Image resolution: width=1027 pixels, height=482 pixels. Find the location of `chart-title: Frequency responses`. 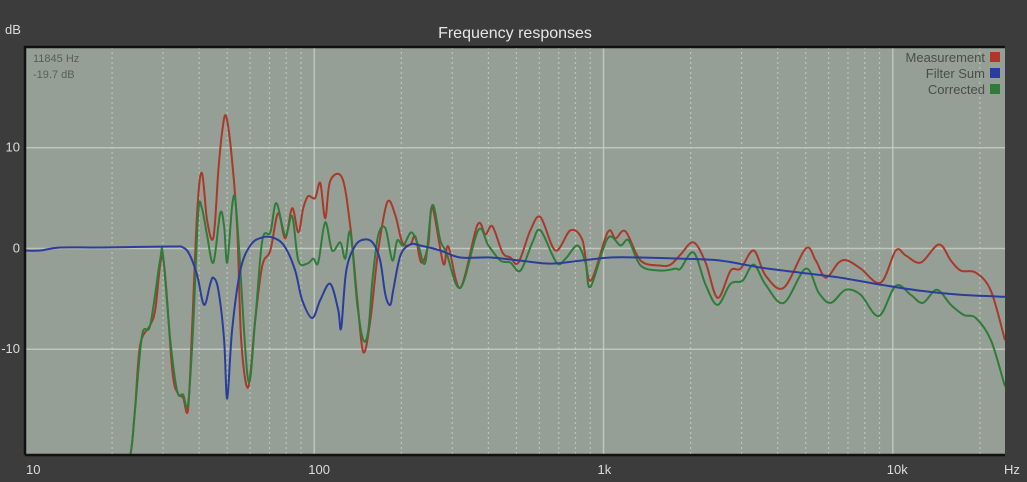

chart-title: Frequency responses is located at coordinates (515, 33).